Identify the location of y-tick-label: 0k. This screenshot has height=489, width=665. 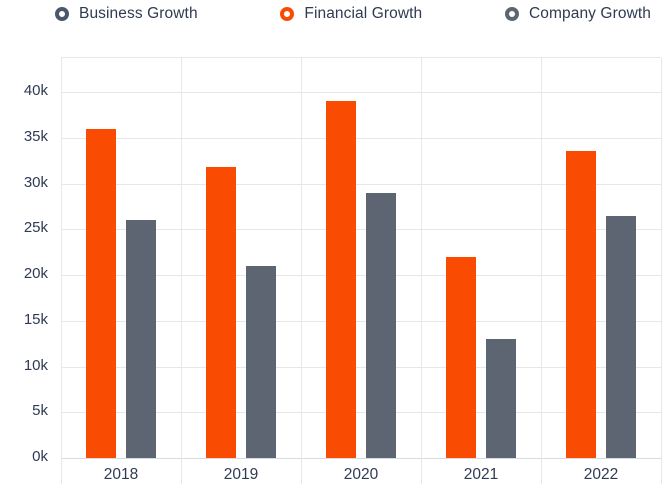
(40, 456).